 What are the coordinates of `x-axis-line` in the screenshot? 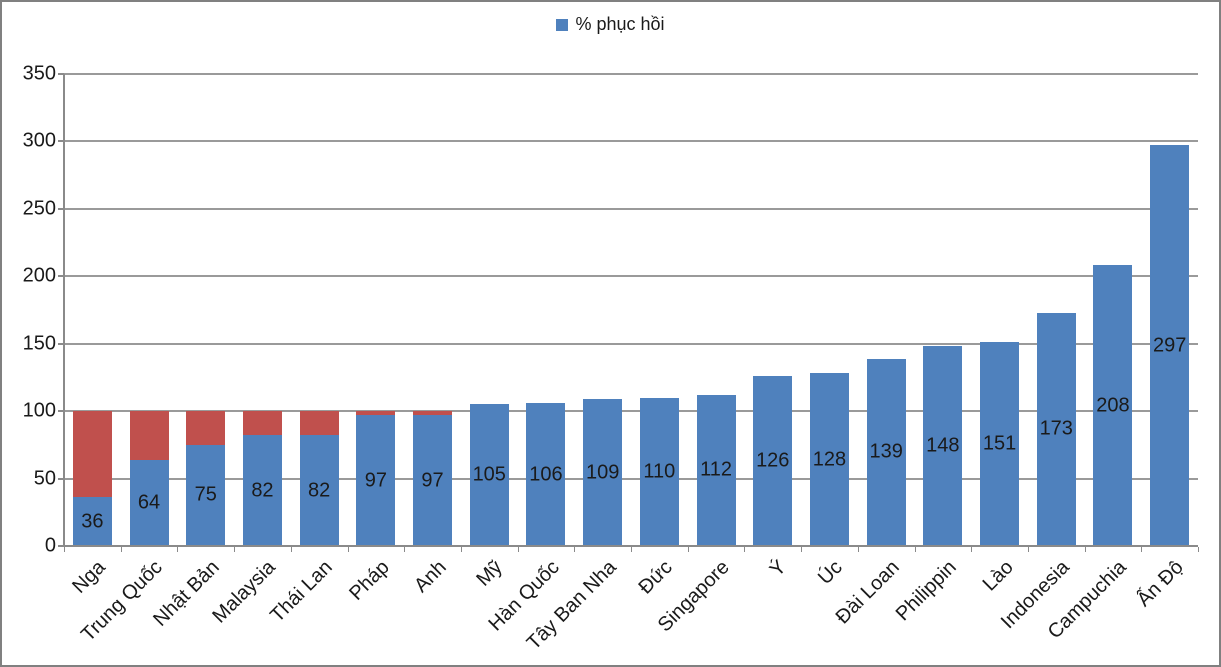 It's located at (631, 546).